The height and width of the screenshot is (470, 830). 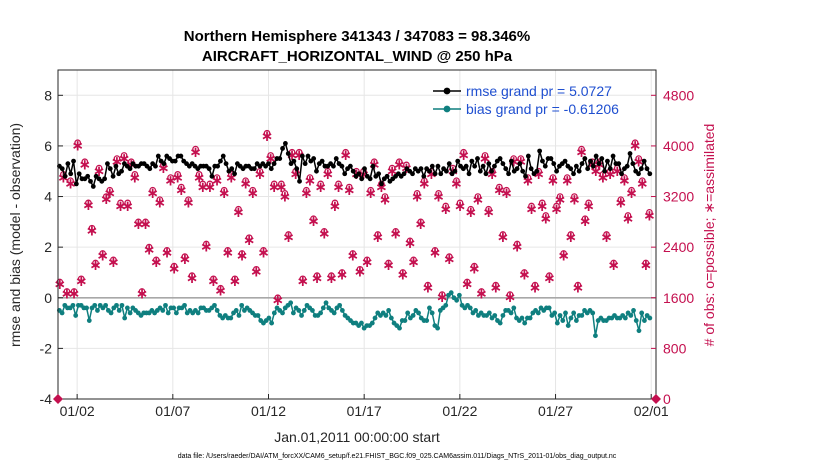 What do you see at coordinates (48, 298) in the screenshot?
I see `y-left-tick-label: 0` at bounding box center [48, 298].